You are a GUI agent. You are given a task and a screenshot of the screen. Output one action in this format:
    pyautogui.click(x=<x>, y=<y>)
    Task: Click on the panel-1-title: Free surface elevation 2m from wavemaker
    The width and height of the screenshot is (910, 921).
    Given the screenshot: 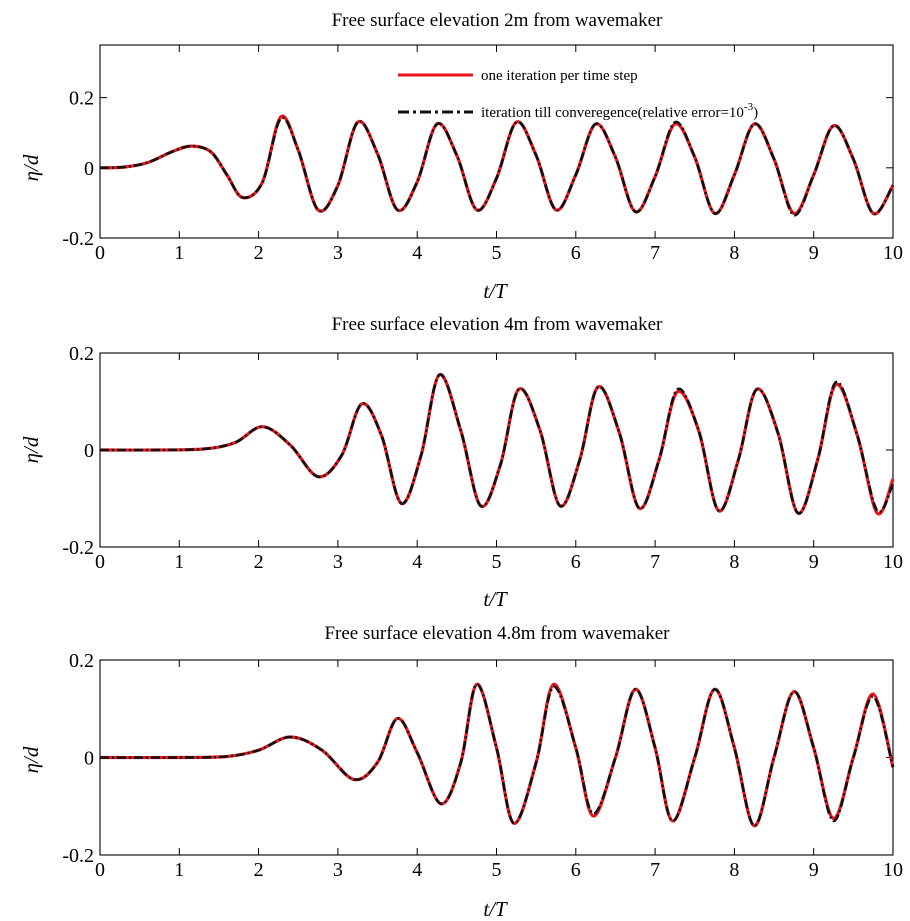 What is the action you would take?
    pyautogui.click(x=497, y=20)
    